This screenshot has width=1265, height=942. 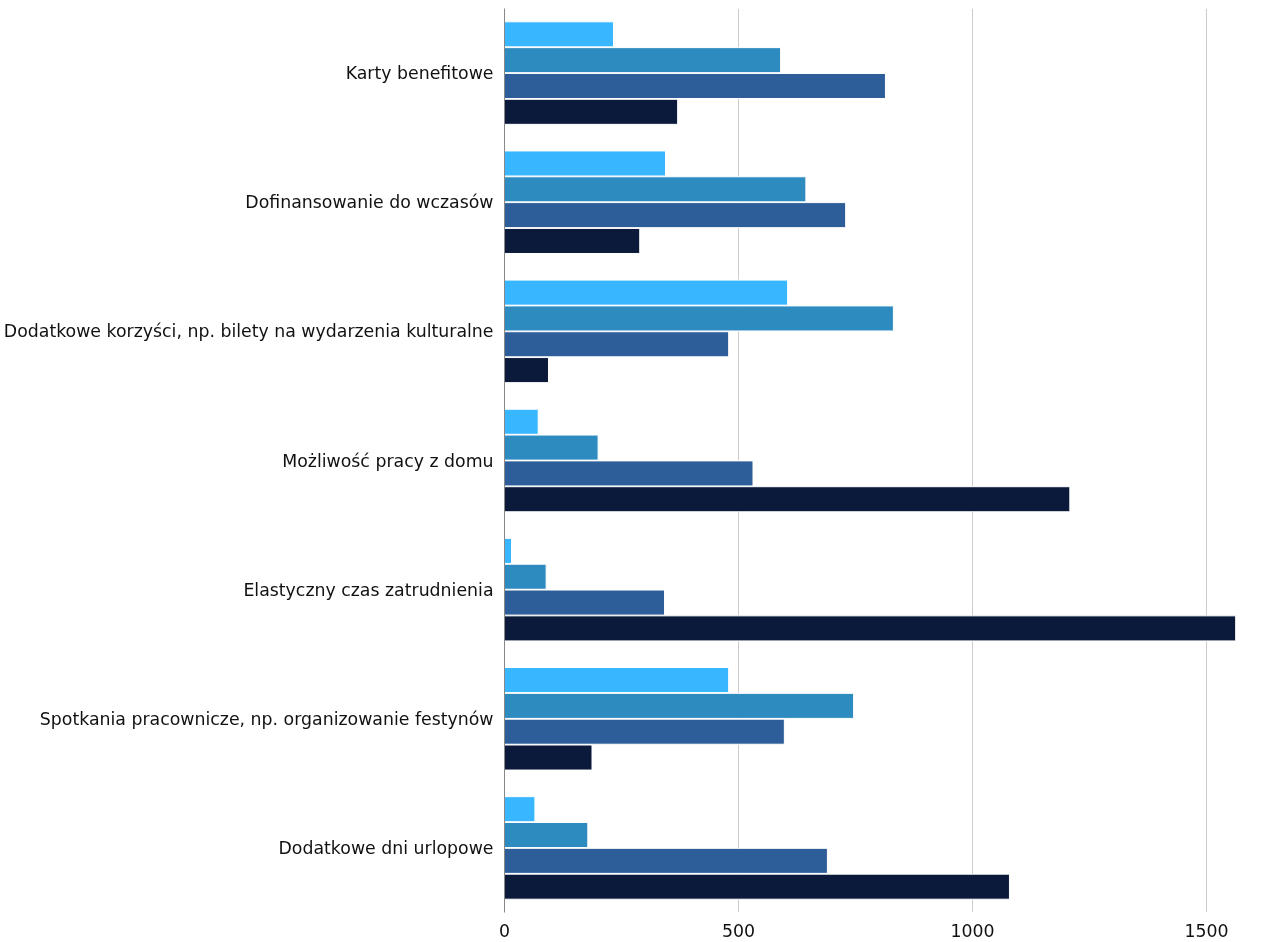 I want to click on y-tick-label: Elastyczny czas zatrudnienia, so click(x=368, y=589).